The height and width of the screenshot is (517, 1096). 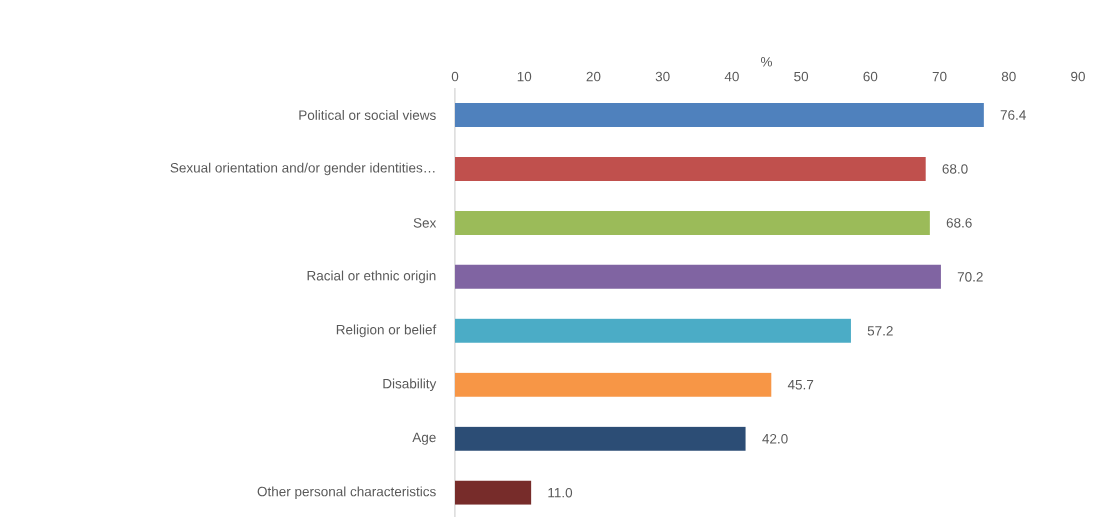 I want to click on x-tick-label: 60, so click(x=870, y=76).